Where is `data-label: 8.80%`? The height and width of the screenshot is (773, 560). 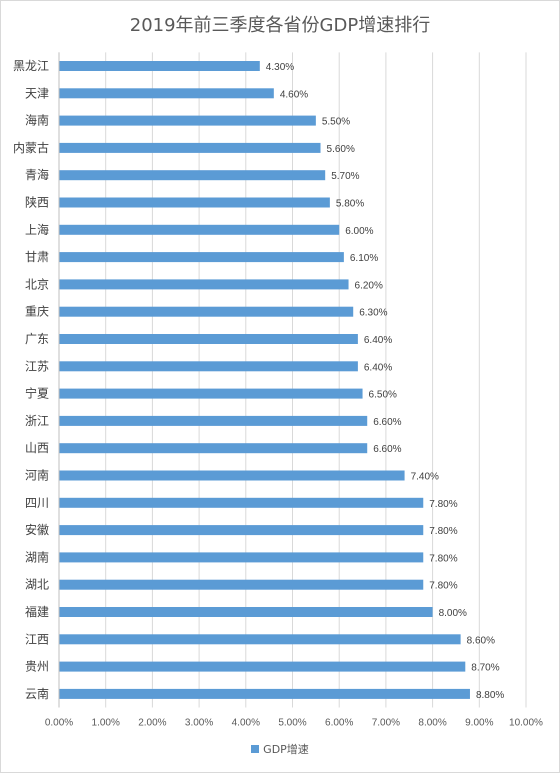 data-label: 8.80% is located at coordinates (490, 695).